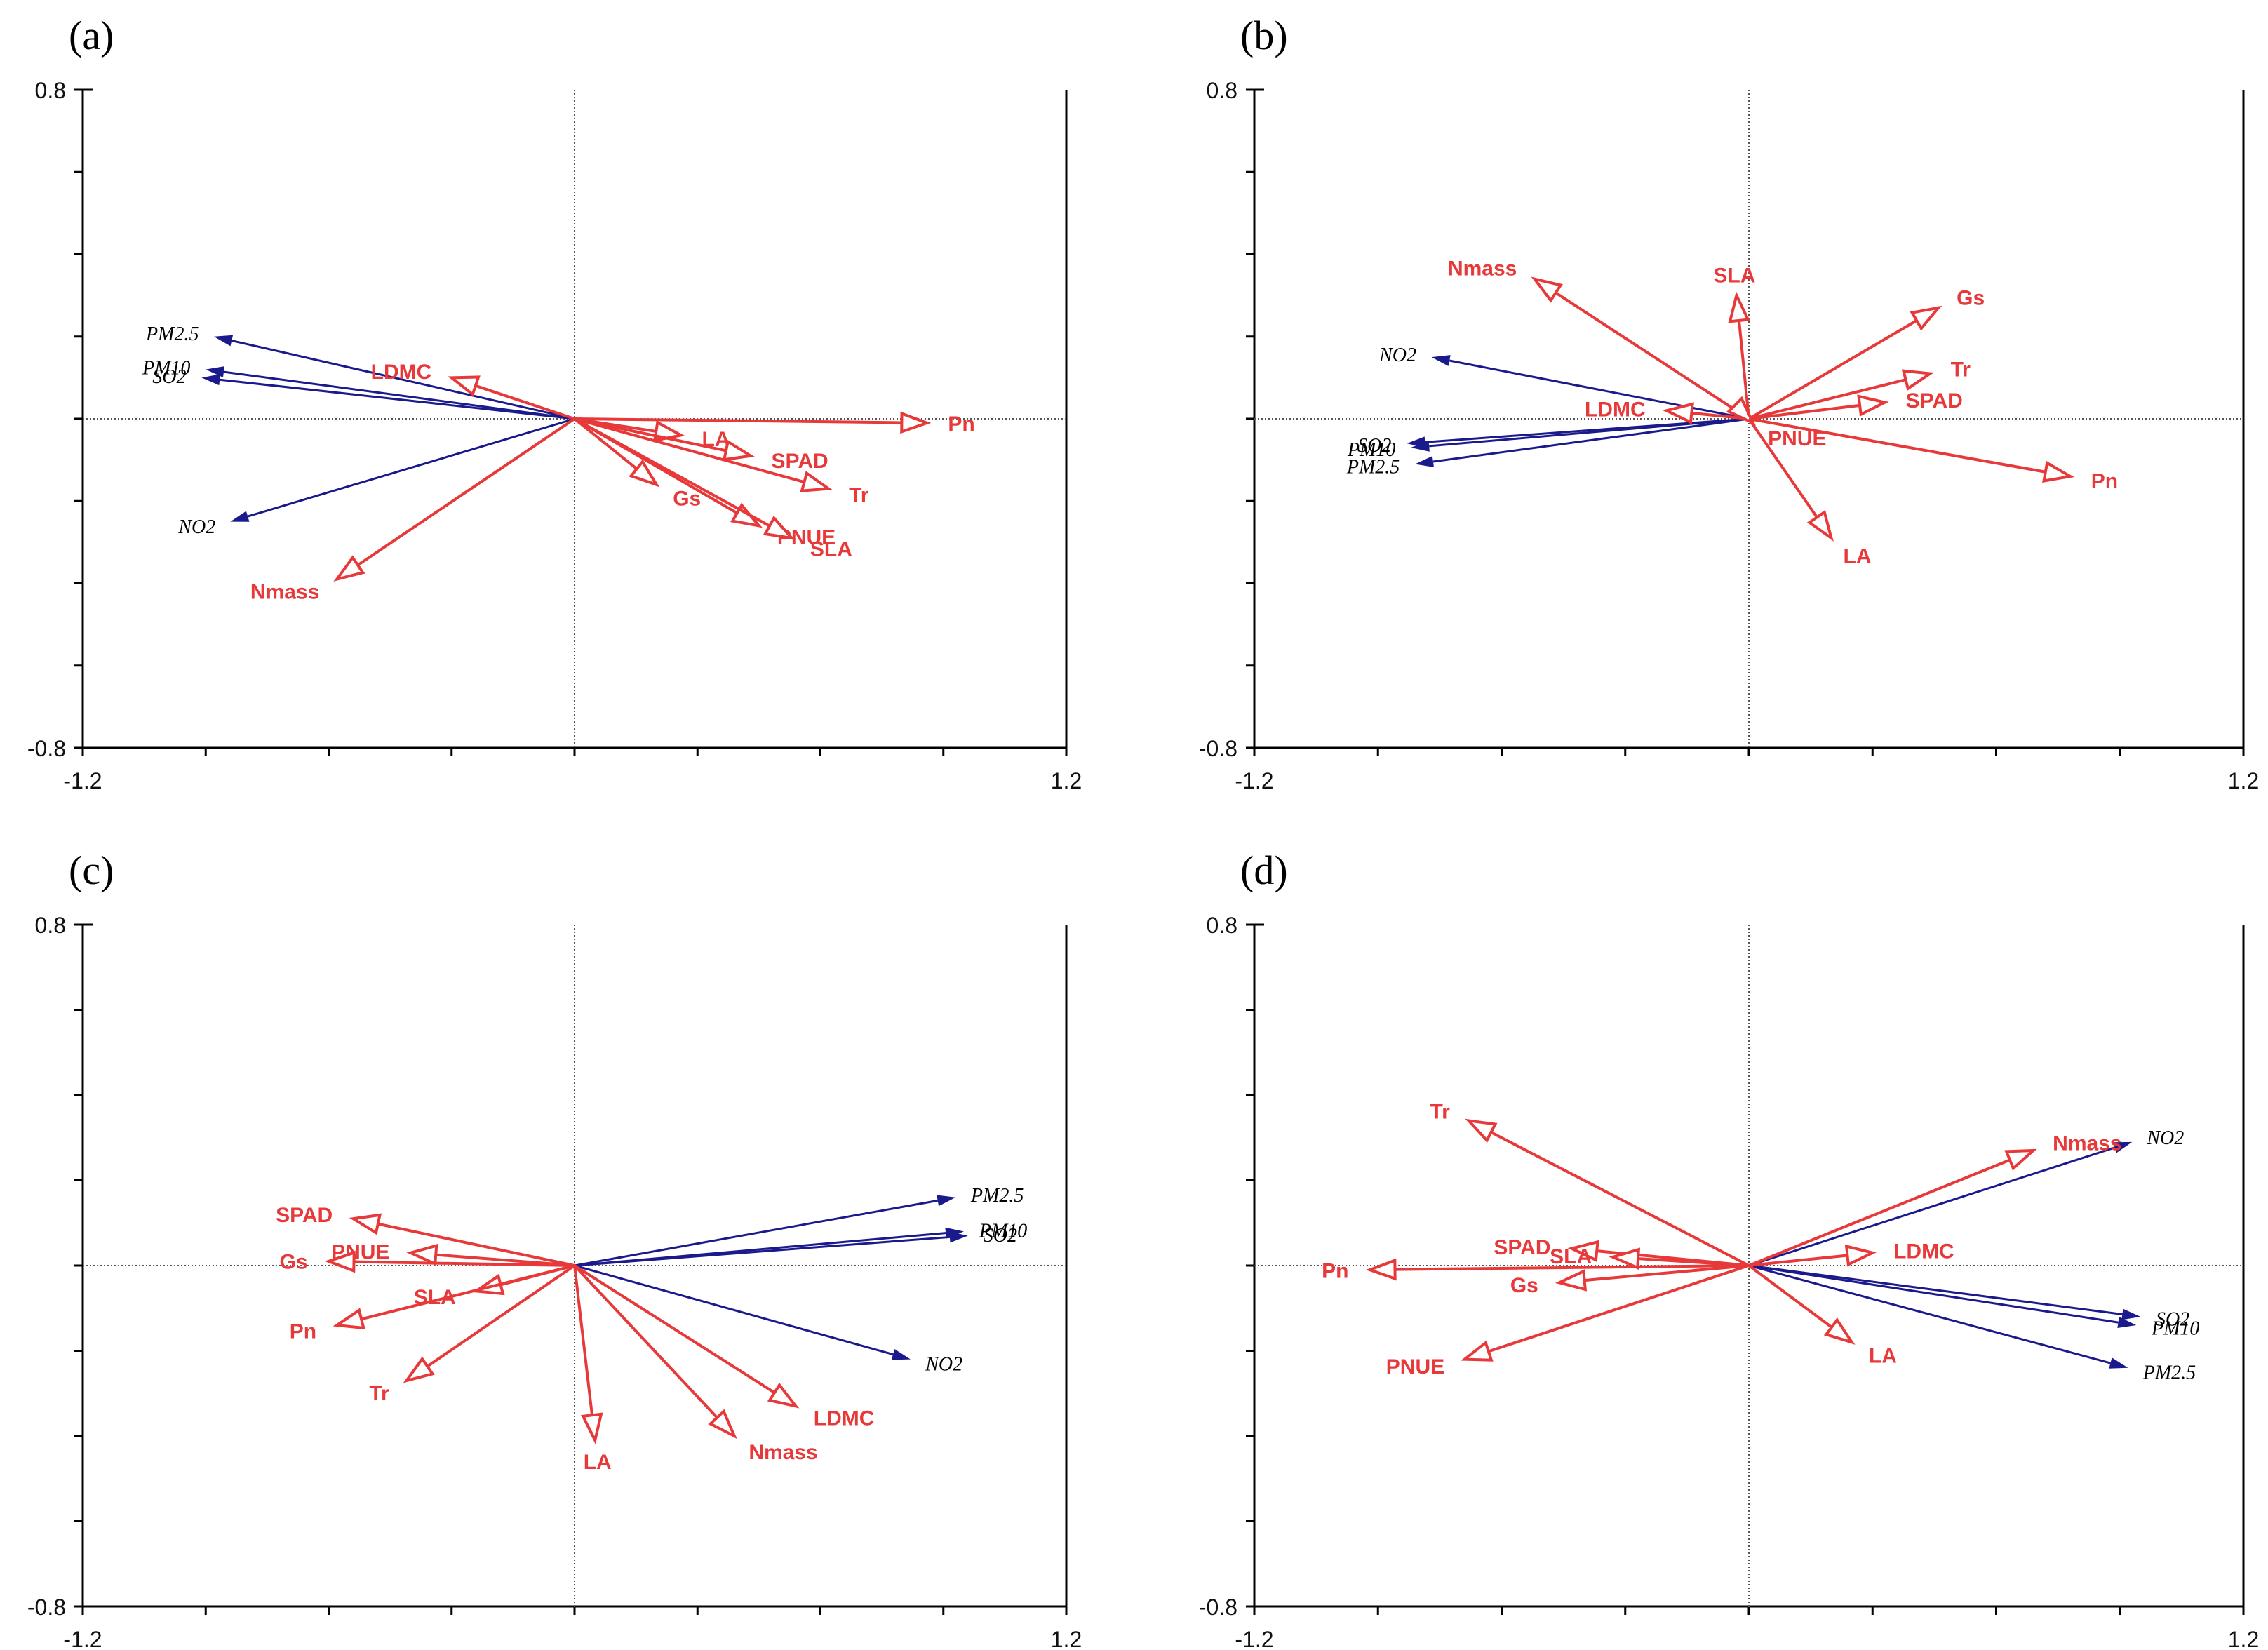 This screenshot has width=2268, height=1650. What do you see at coordinates (1264, 870) in the screenshot?
I see `panel-label: (d)` at bounding box center [1264, 870].